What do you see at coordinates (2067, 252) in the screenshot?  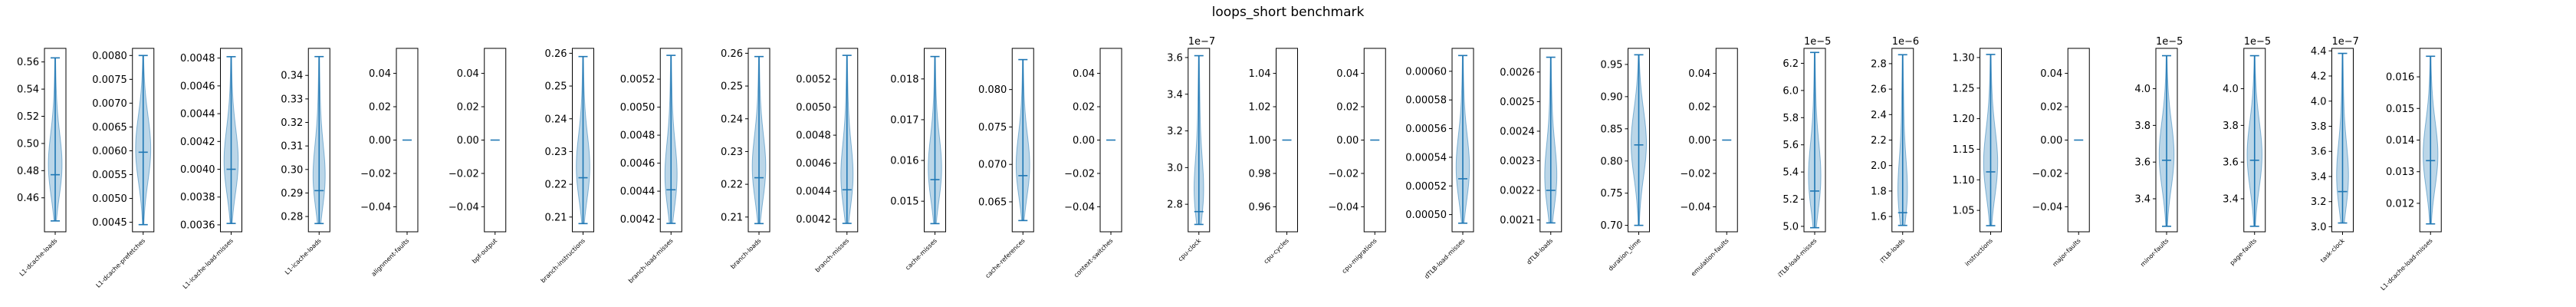 I see `x-category-label: major-faults` at bounding box center [2067, 252].